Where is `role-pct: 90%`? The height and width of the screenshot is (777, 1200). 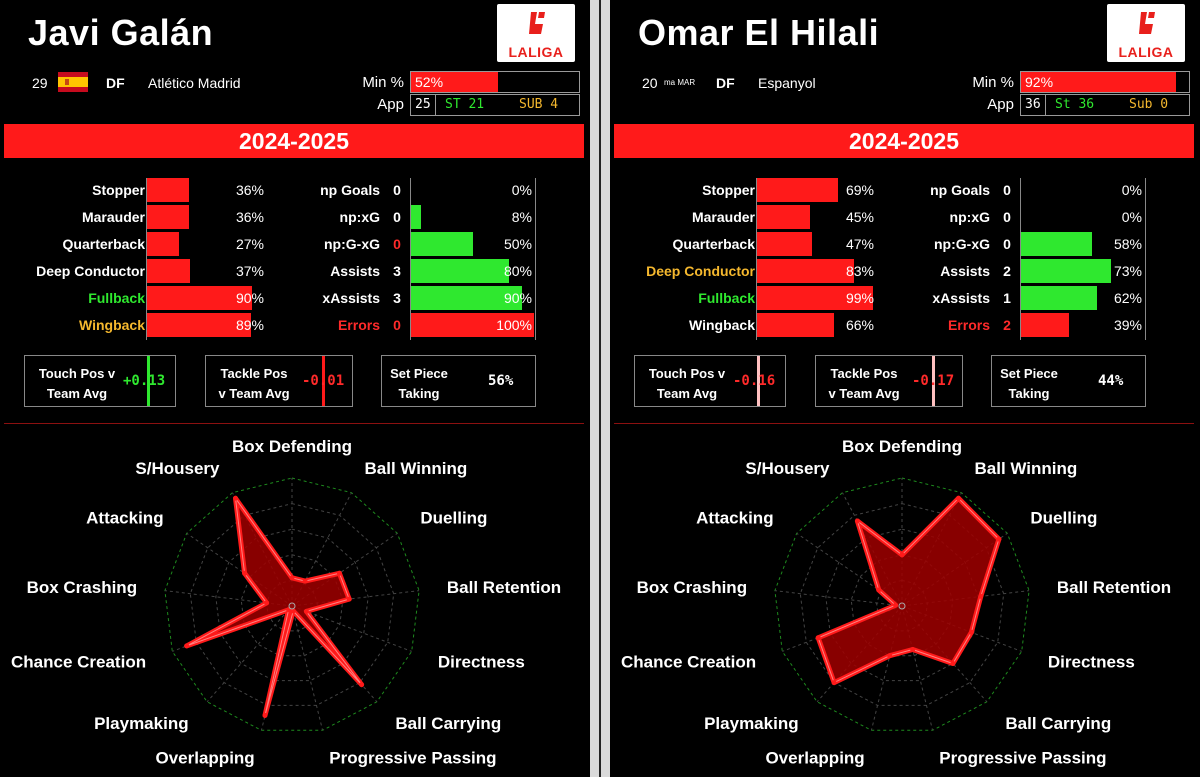 role-pct: 90% is located at coordinates (249, 298).